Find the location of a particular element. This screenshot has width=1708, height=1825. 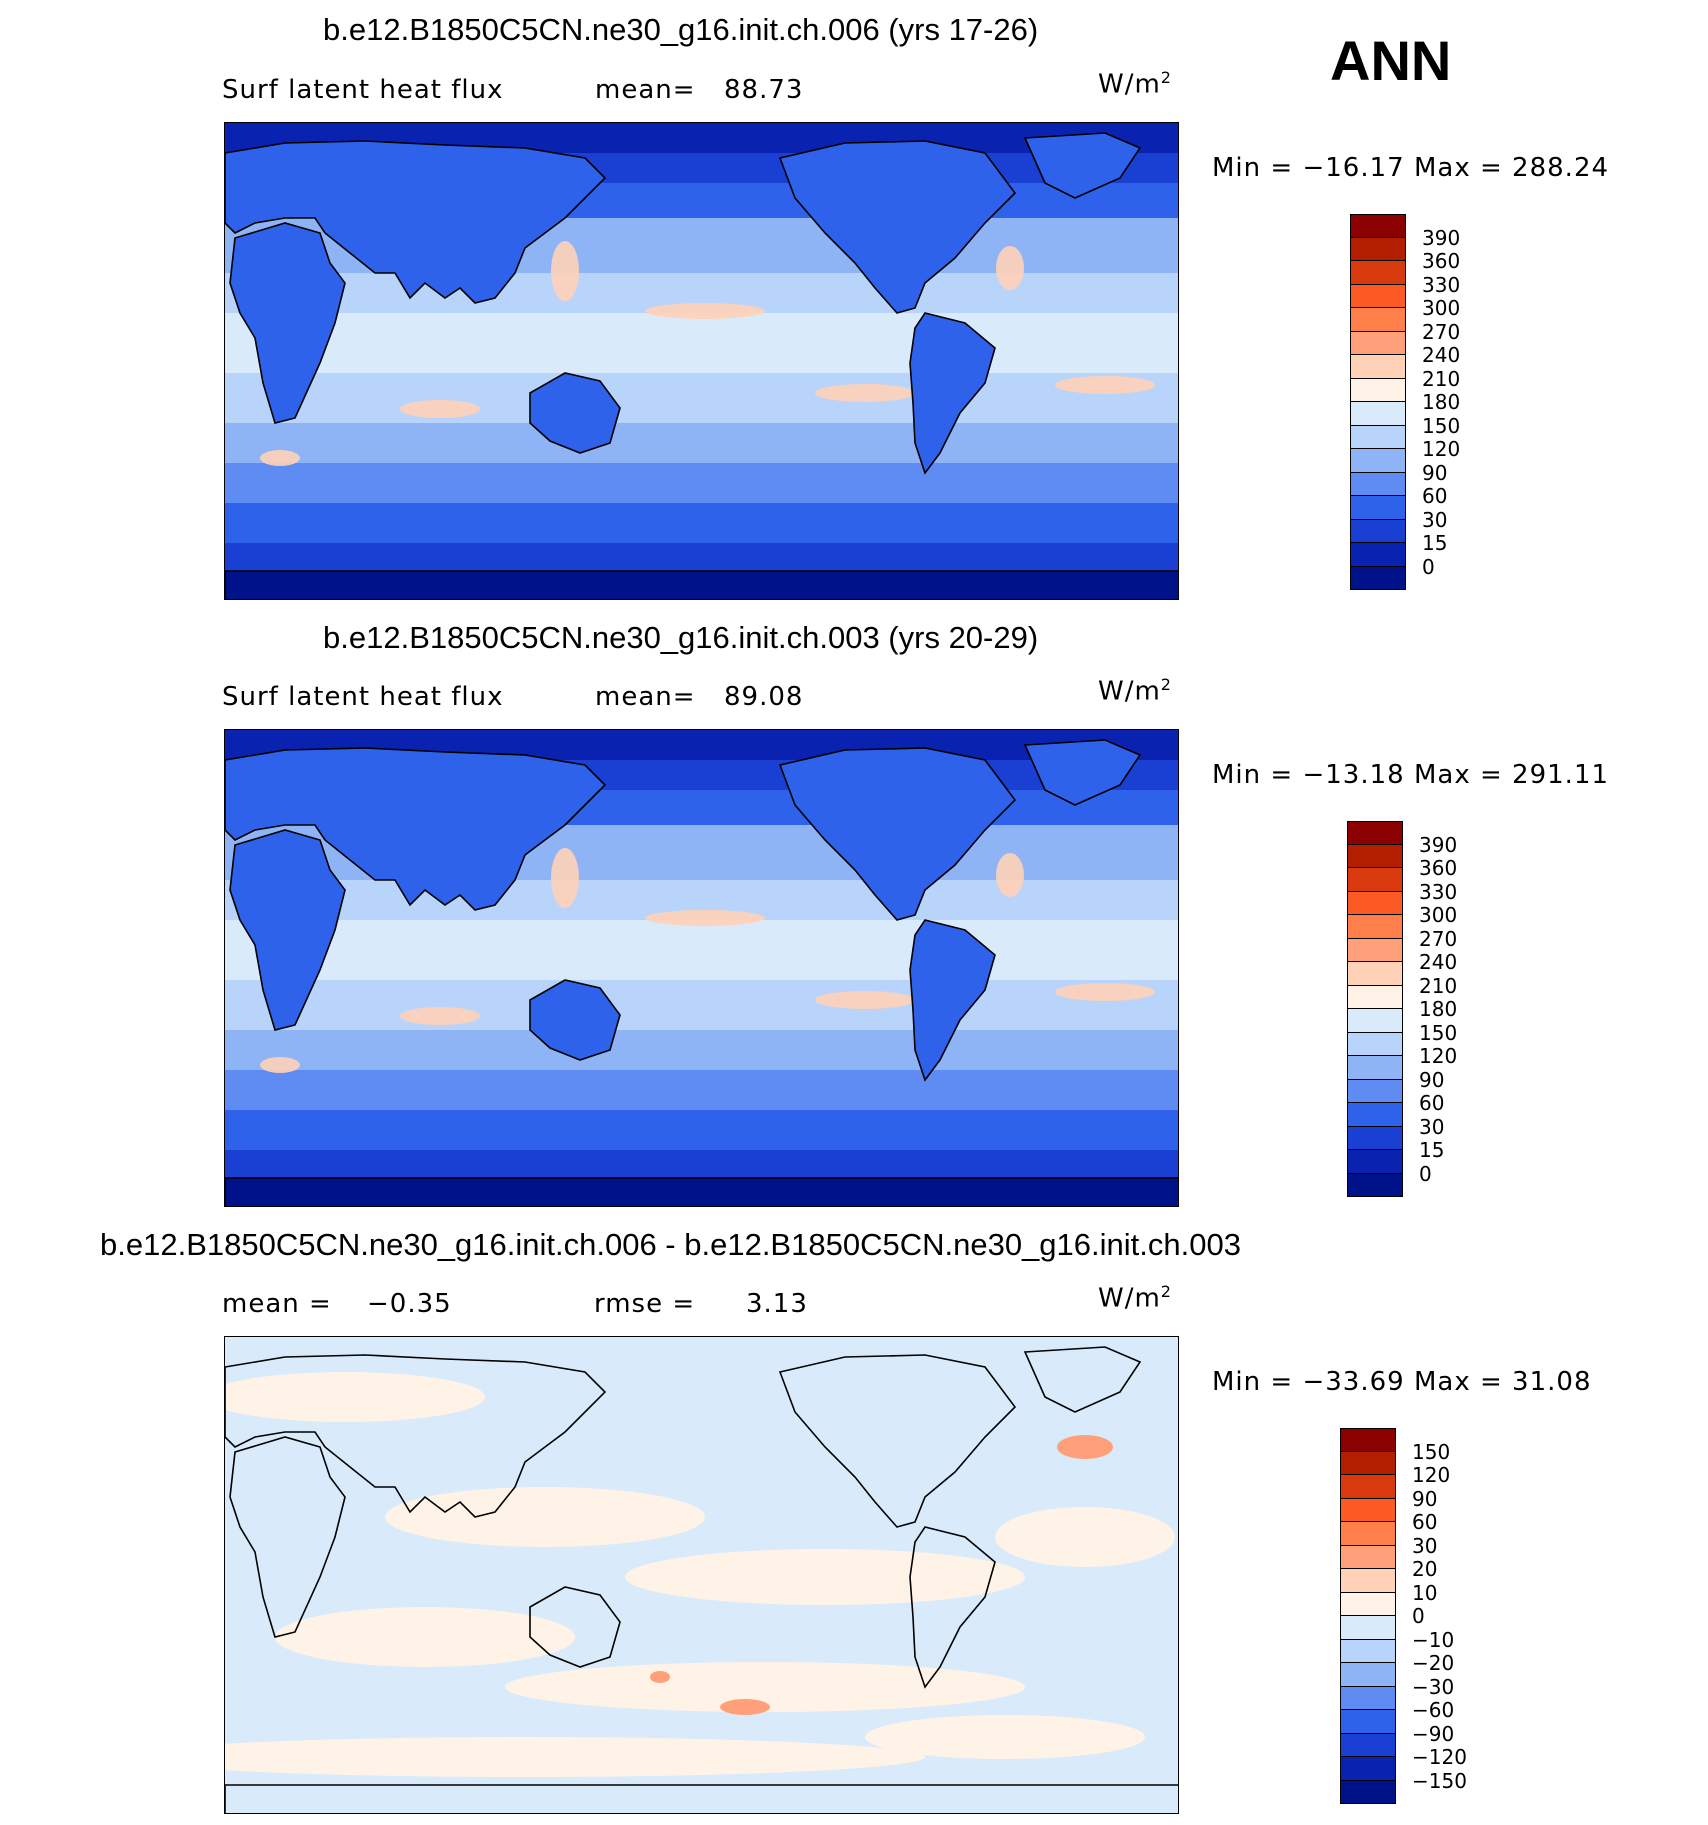

panel-3-min-label: Min is located at coordinates (1237, 1382).